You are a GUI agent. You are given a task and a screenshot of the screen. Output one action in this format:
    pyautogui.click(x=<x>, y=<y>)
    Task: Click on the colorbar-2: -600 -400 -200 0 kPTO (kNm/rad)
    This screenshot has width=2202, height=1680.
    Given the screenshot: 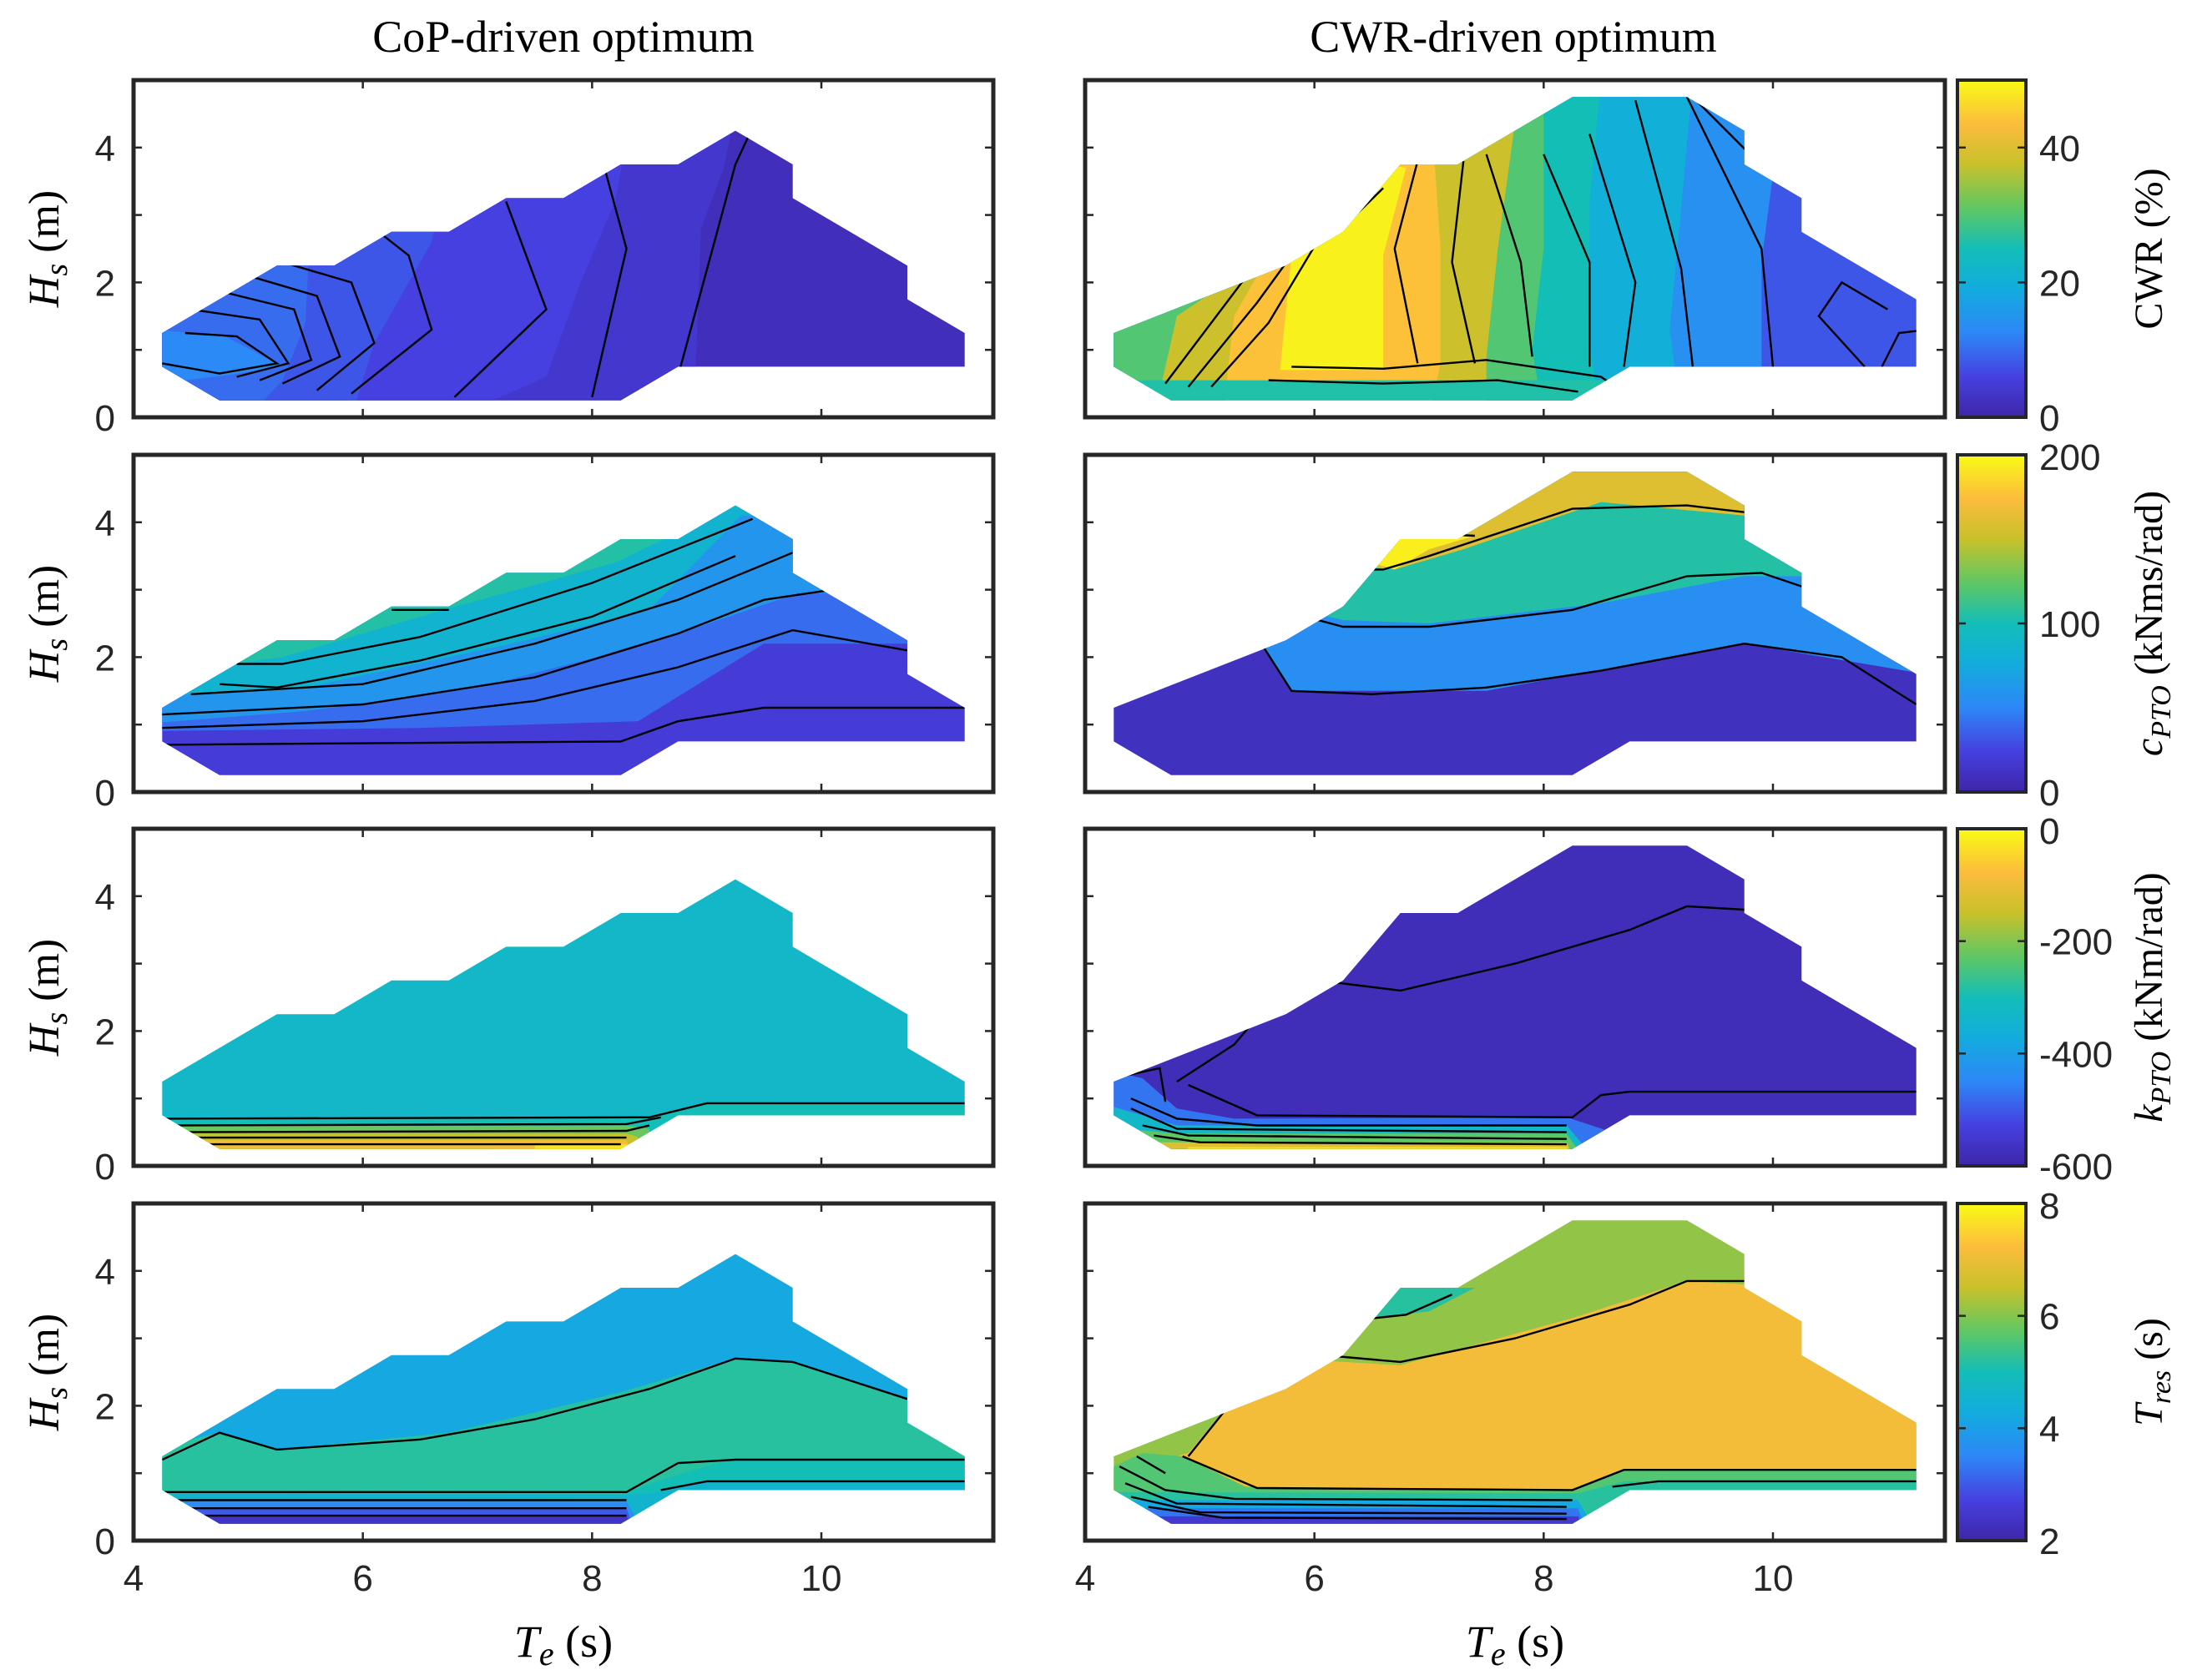 What is the action you would take?
    pyautogui.click(x=2066, y=999)
    